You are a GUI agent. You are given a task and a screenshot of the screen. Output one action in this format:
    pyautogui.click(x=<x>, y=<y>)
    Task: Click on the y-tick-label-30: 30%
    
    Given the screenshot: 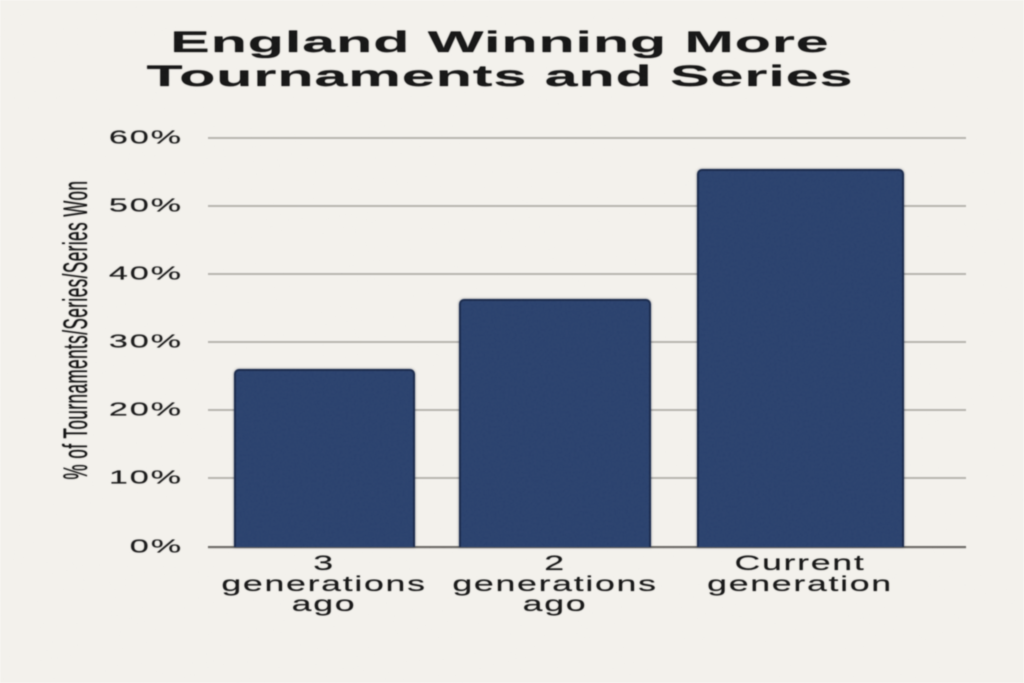 What is the action you would take?
    pyautogui.click(x=145, y=341)
    